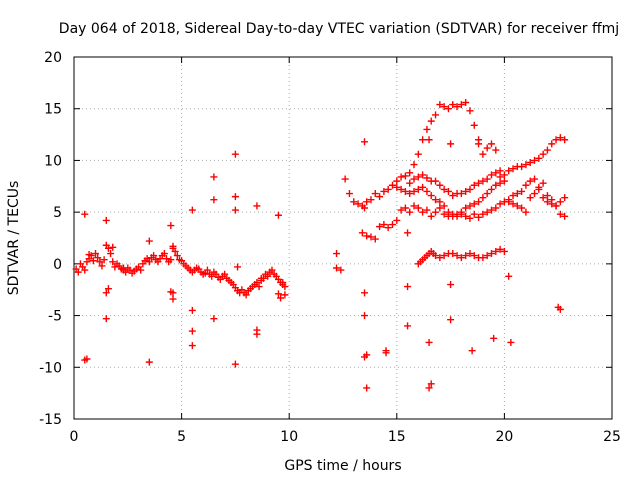 This screenshot has height=480, width=640. What do you see at coordinates (181, 437) in the screenshot?
I see `x-tick-label: 5` at bounding box center [181, 437].